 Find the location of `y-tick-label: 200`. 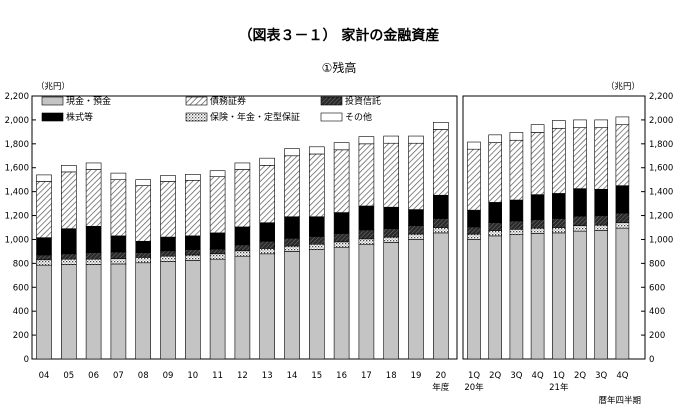

y-tick-label: 200 is located at coordinates (21, 336).